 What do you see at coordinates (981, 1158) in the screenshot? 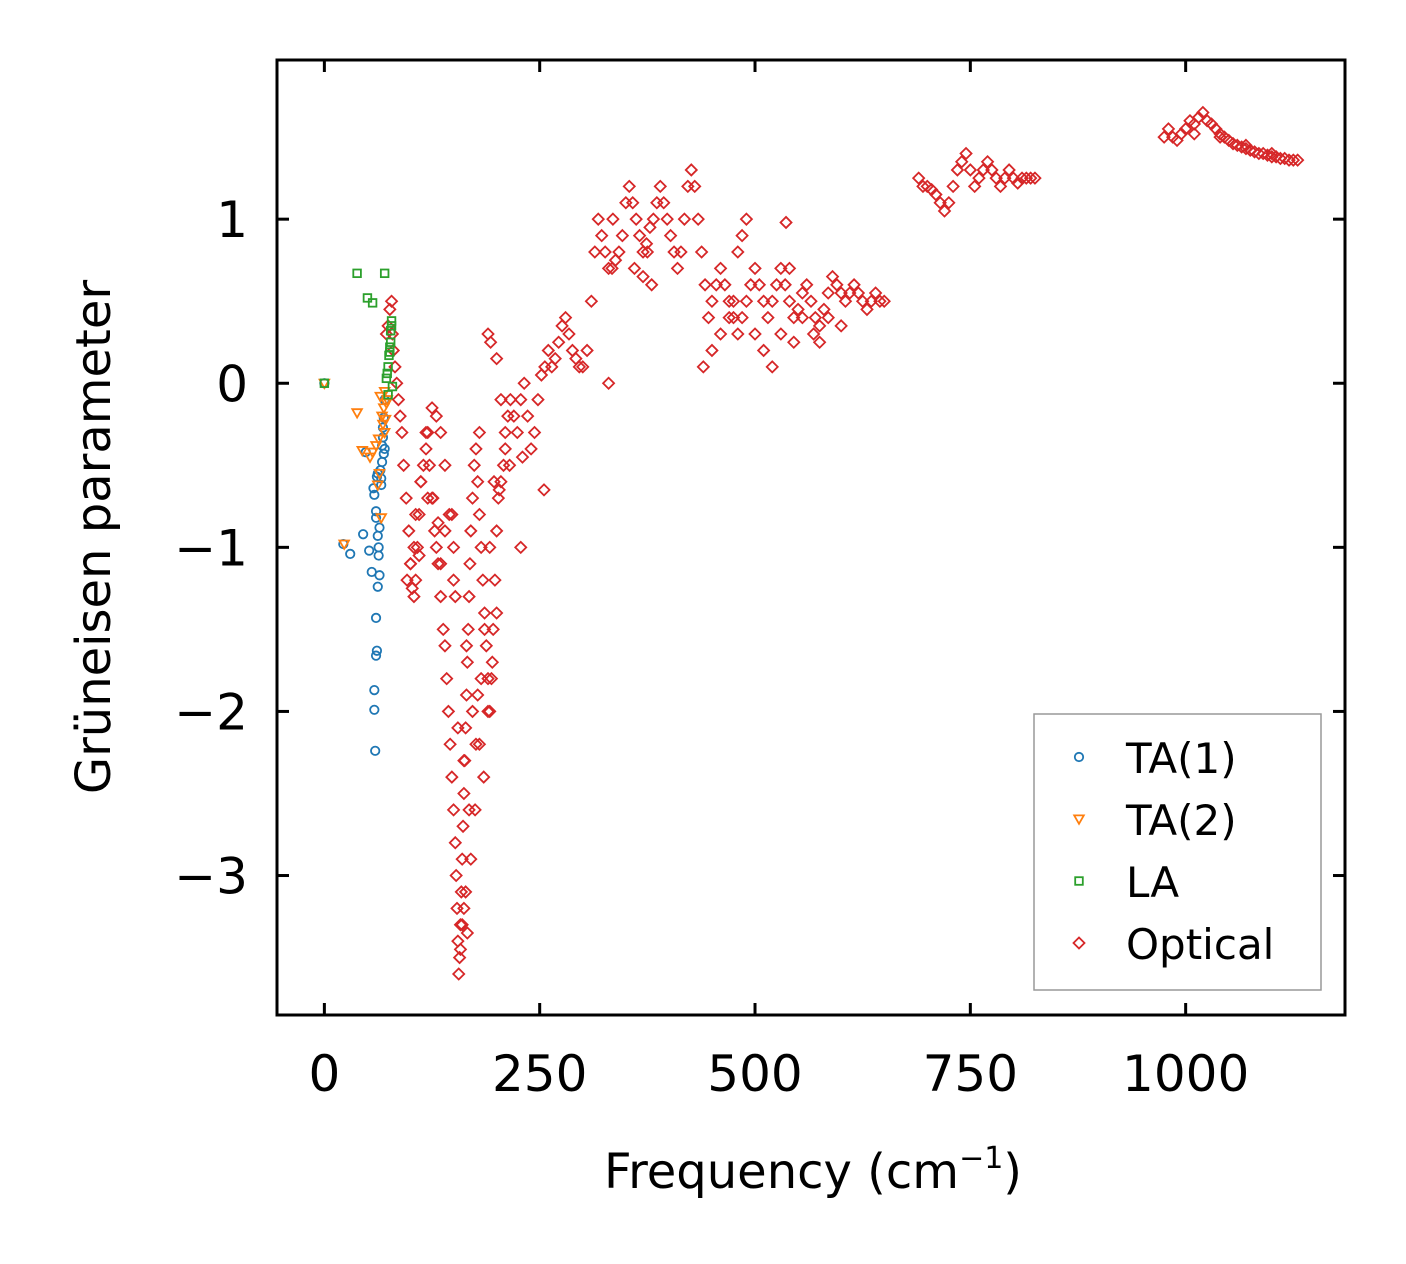
I see `x-axis-title-superscript: −1` at bounding box center [981, 1158].